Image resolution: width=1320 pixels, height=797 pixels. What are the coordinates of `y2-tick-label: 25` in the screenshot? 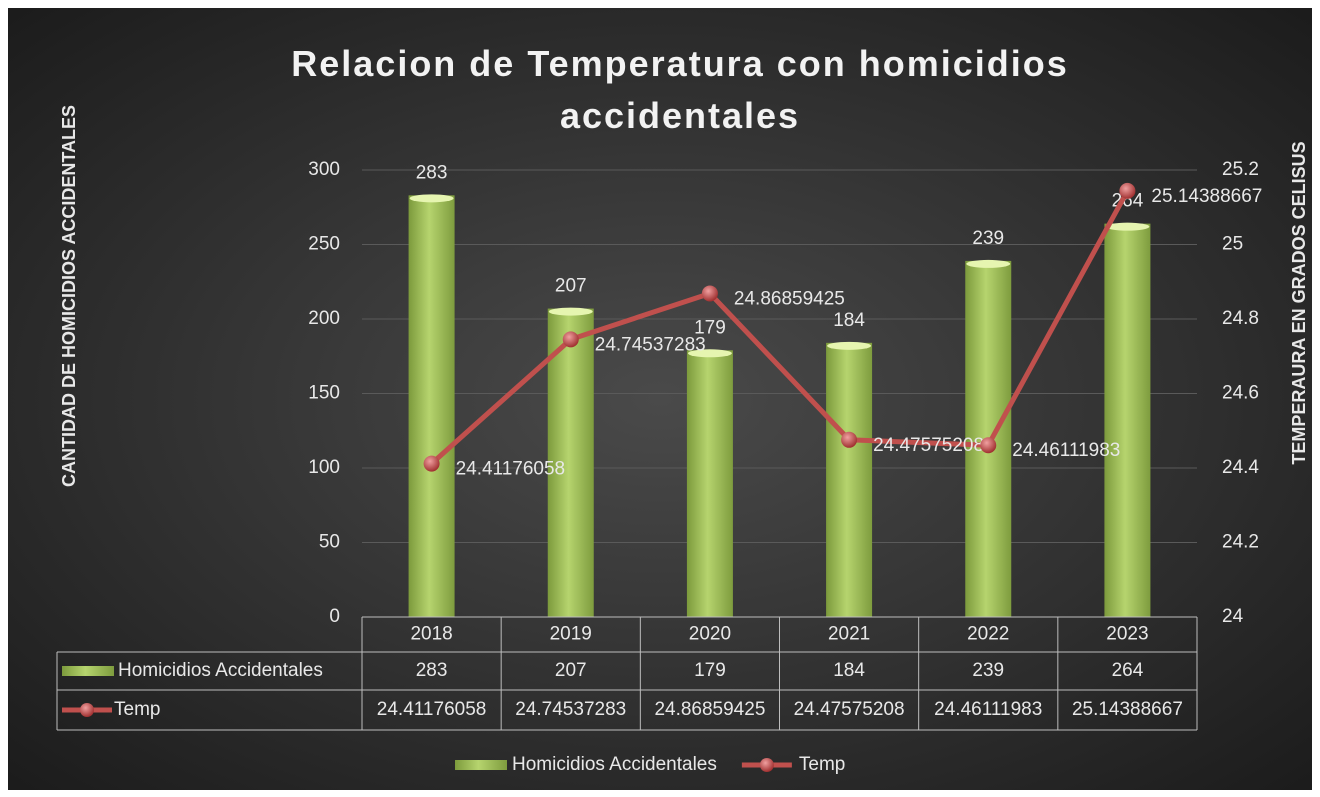 It's located at (1232, 244).